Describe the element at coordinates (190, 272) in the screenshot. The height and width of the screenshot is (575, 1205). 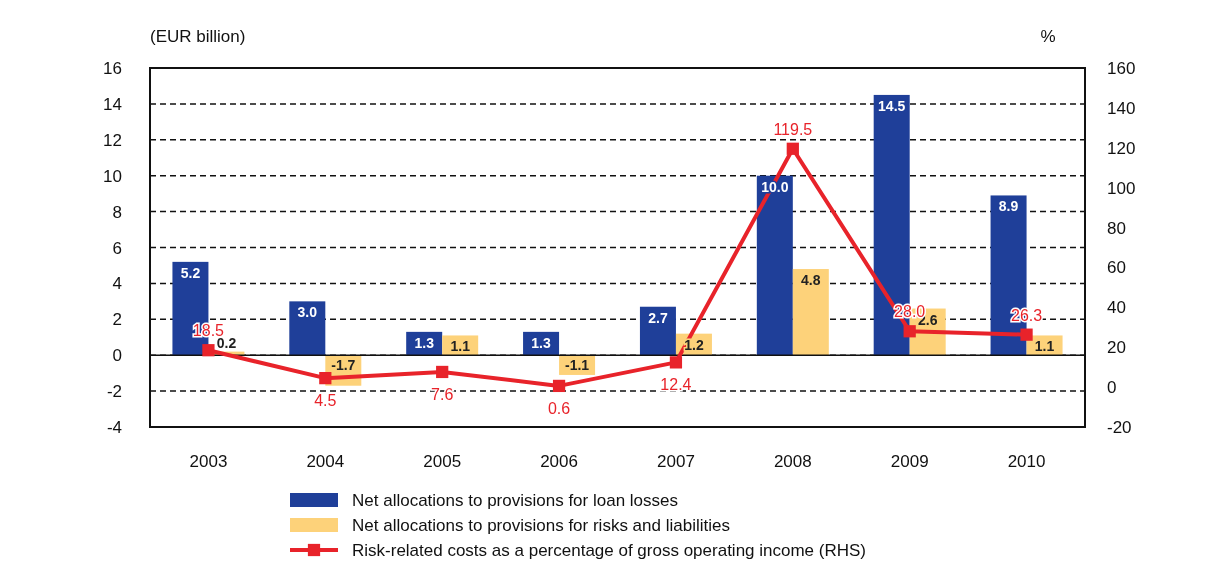
I see `data-label: 5.2` at that location.